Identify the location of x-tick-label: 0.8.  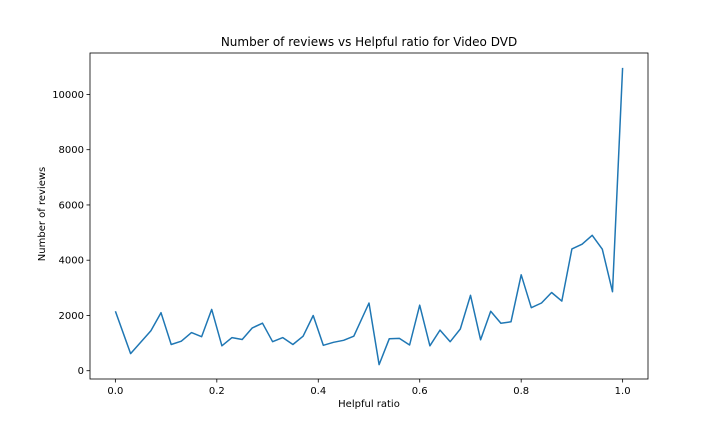
(521, 391).